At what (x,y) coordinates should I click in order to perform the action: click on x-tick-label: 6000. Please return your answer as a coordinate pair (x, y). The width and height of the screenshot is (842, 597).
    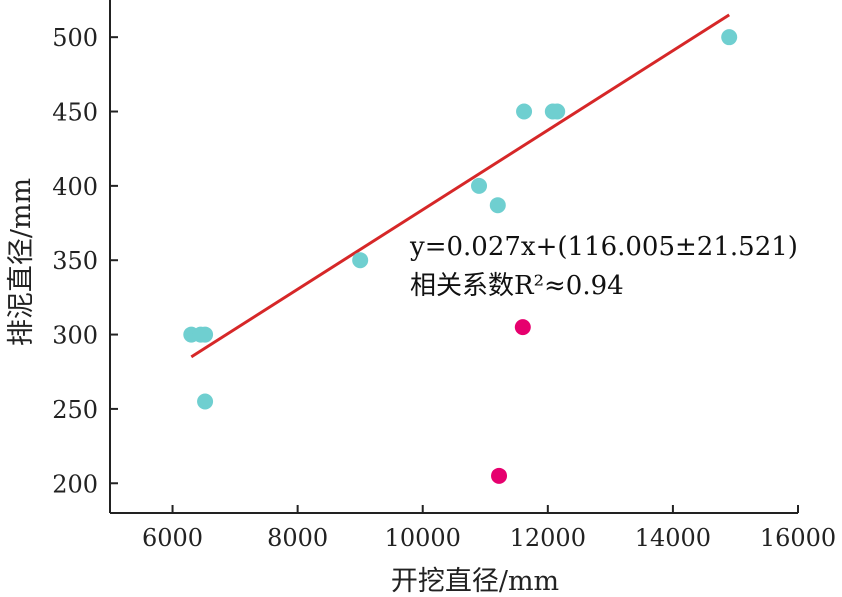
    Looking at the image, I should click on (172, 538).